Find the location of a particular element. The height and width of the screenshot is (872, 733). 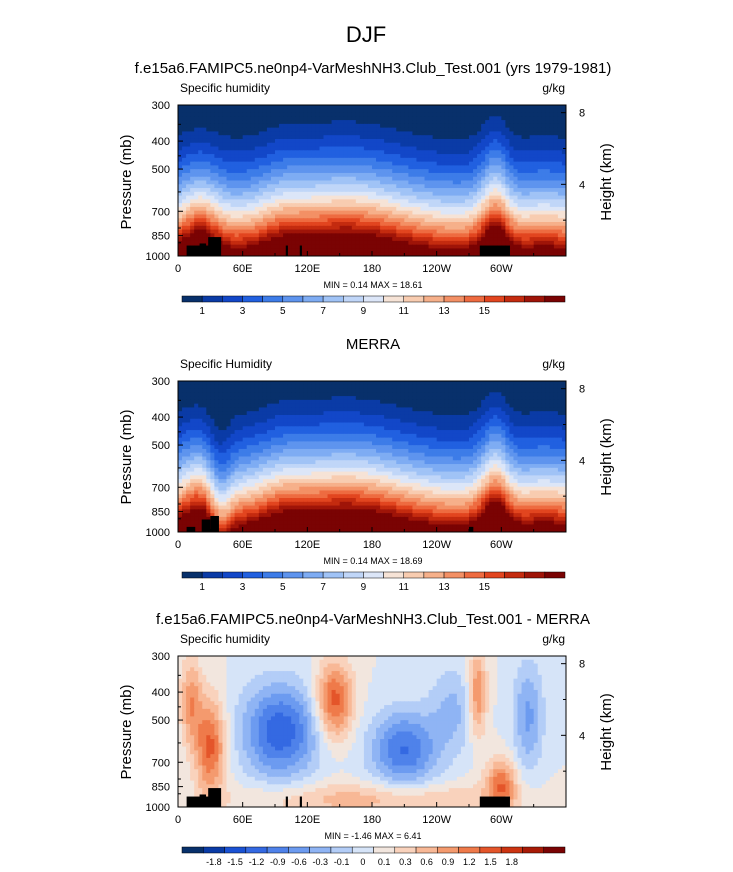

plot-area: 300 400 500 700 850 1000 8 4 0 60E 120E 180 120W 60W is located at coordinates (366, 738).